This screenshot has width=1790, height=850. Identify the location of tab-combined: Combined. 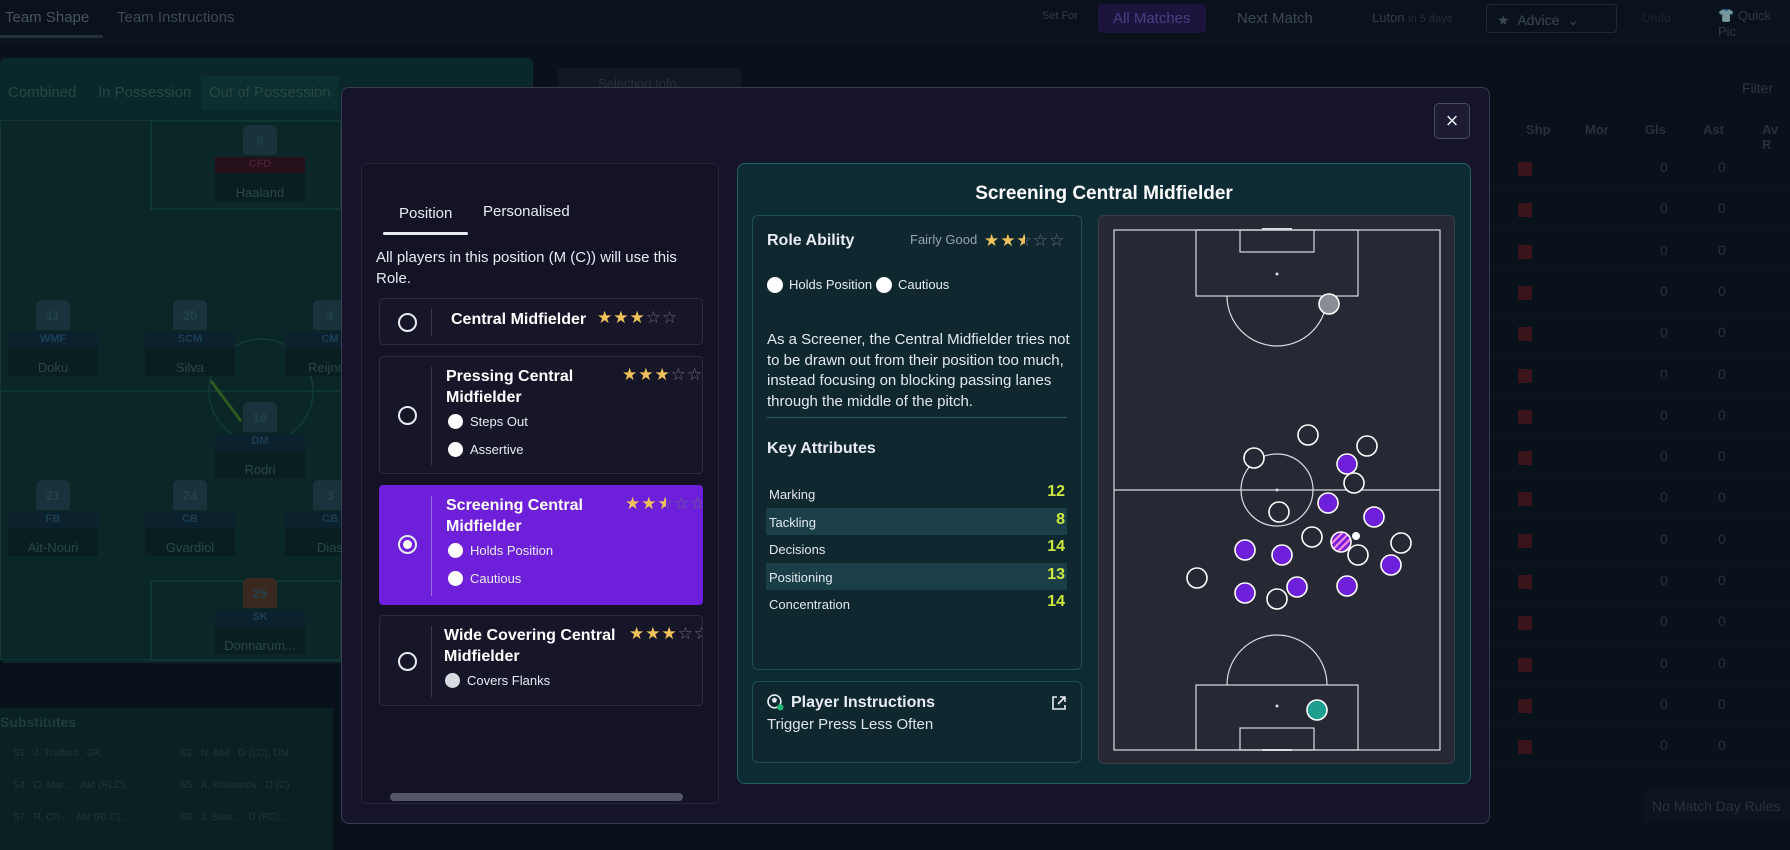
(42, 92).